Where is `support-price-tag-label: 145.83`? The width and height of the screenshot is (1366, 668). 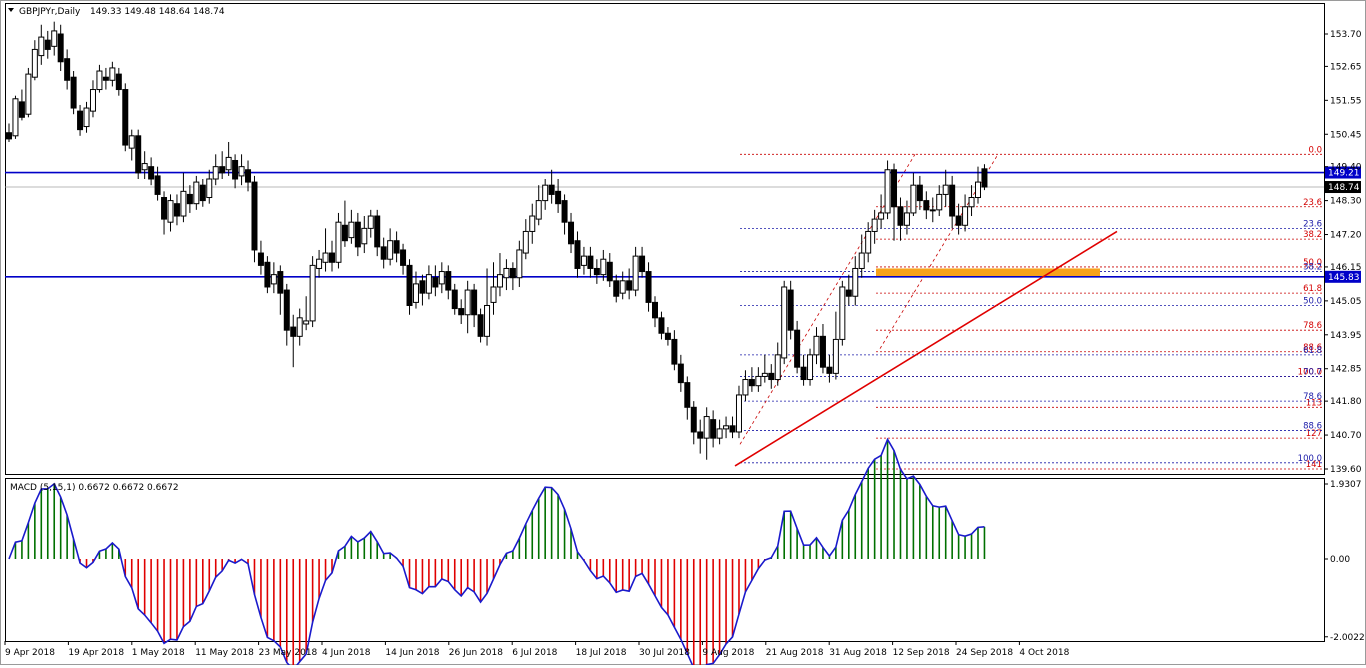 support-price-tag-label: 145.83 is located at coordinates (1344, 278).